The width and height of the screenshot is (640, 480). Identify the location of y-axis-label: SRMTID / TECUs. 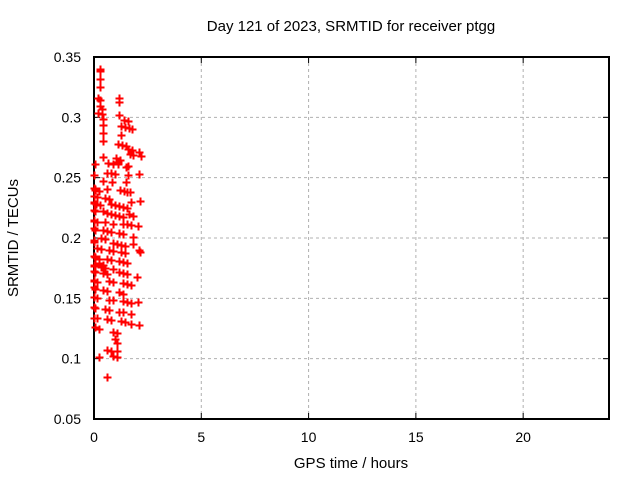
(13, 238).